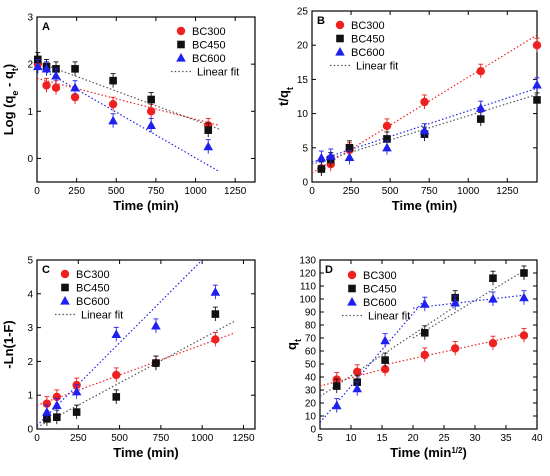 This screenshot has width=550, height=476. What do you see at coordinates (37, 191) in the screenshot?
I see `x-tick-label: 0` at bounding box center [37, 191].